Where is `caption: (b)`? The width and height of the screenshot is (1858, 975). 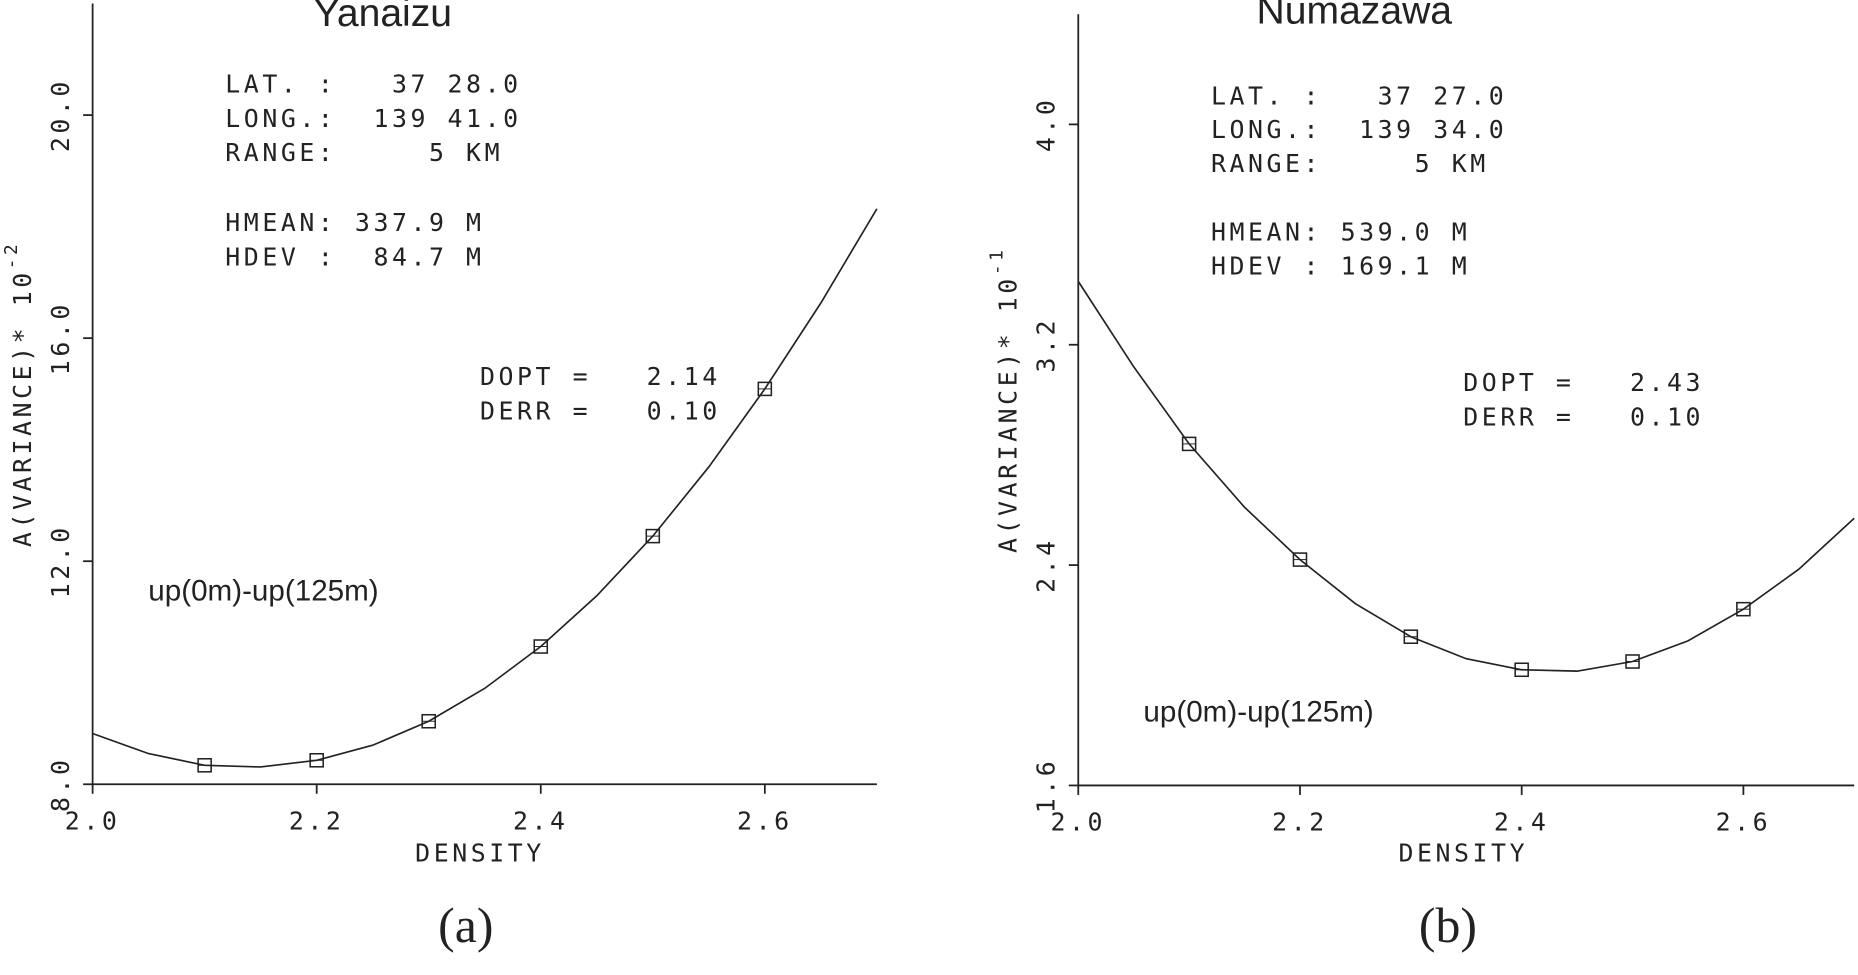
caption: (b) is located at coordinates (1448, 925).